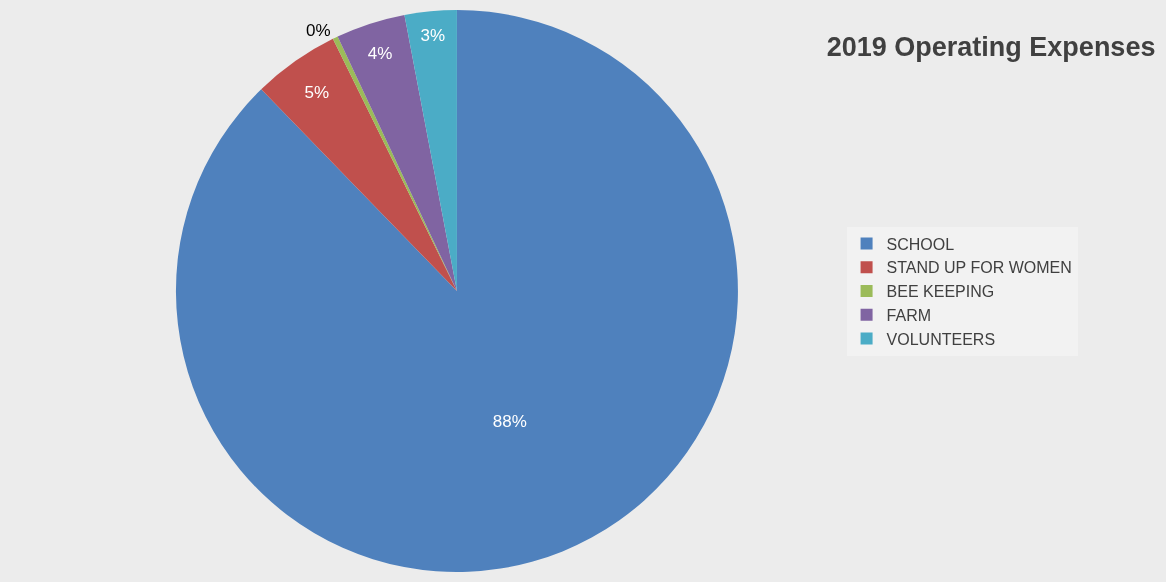 The image size is (1166, 582). I want to click on data-label: 5%, so click(317, 92).